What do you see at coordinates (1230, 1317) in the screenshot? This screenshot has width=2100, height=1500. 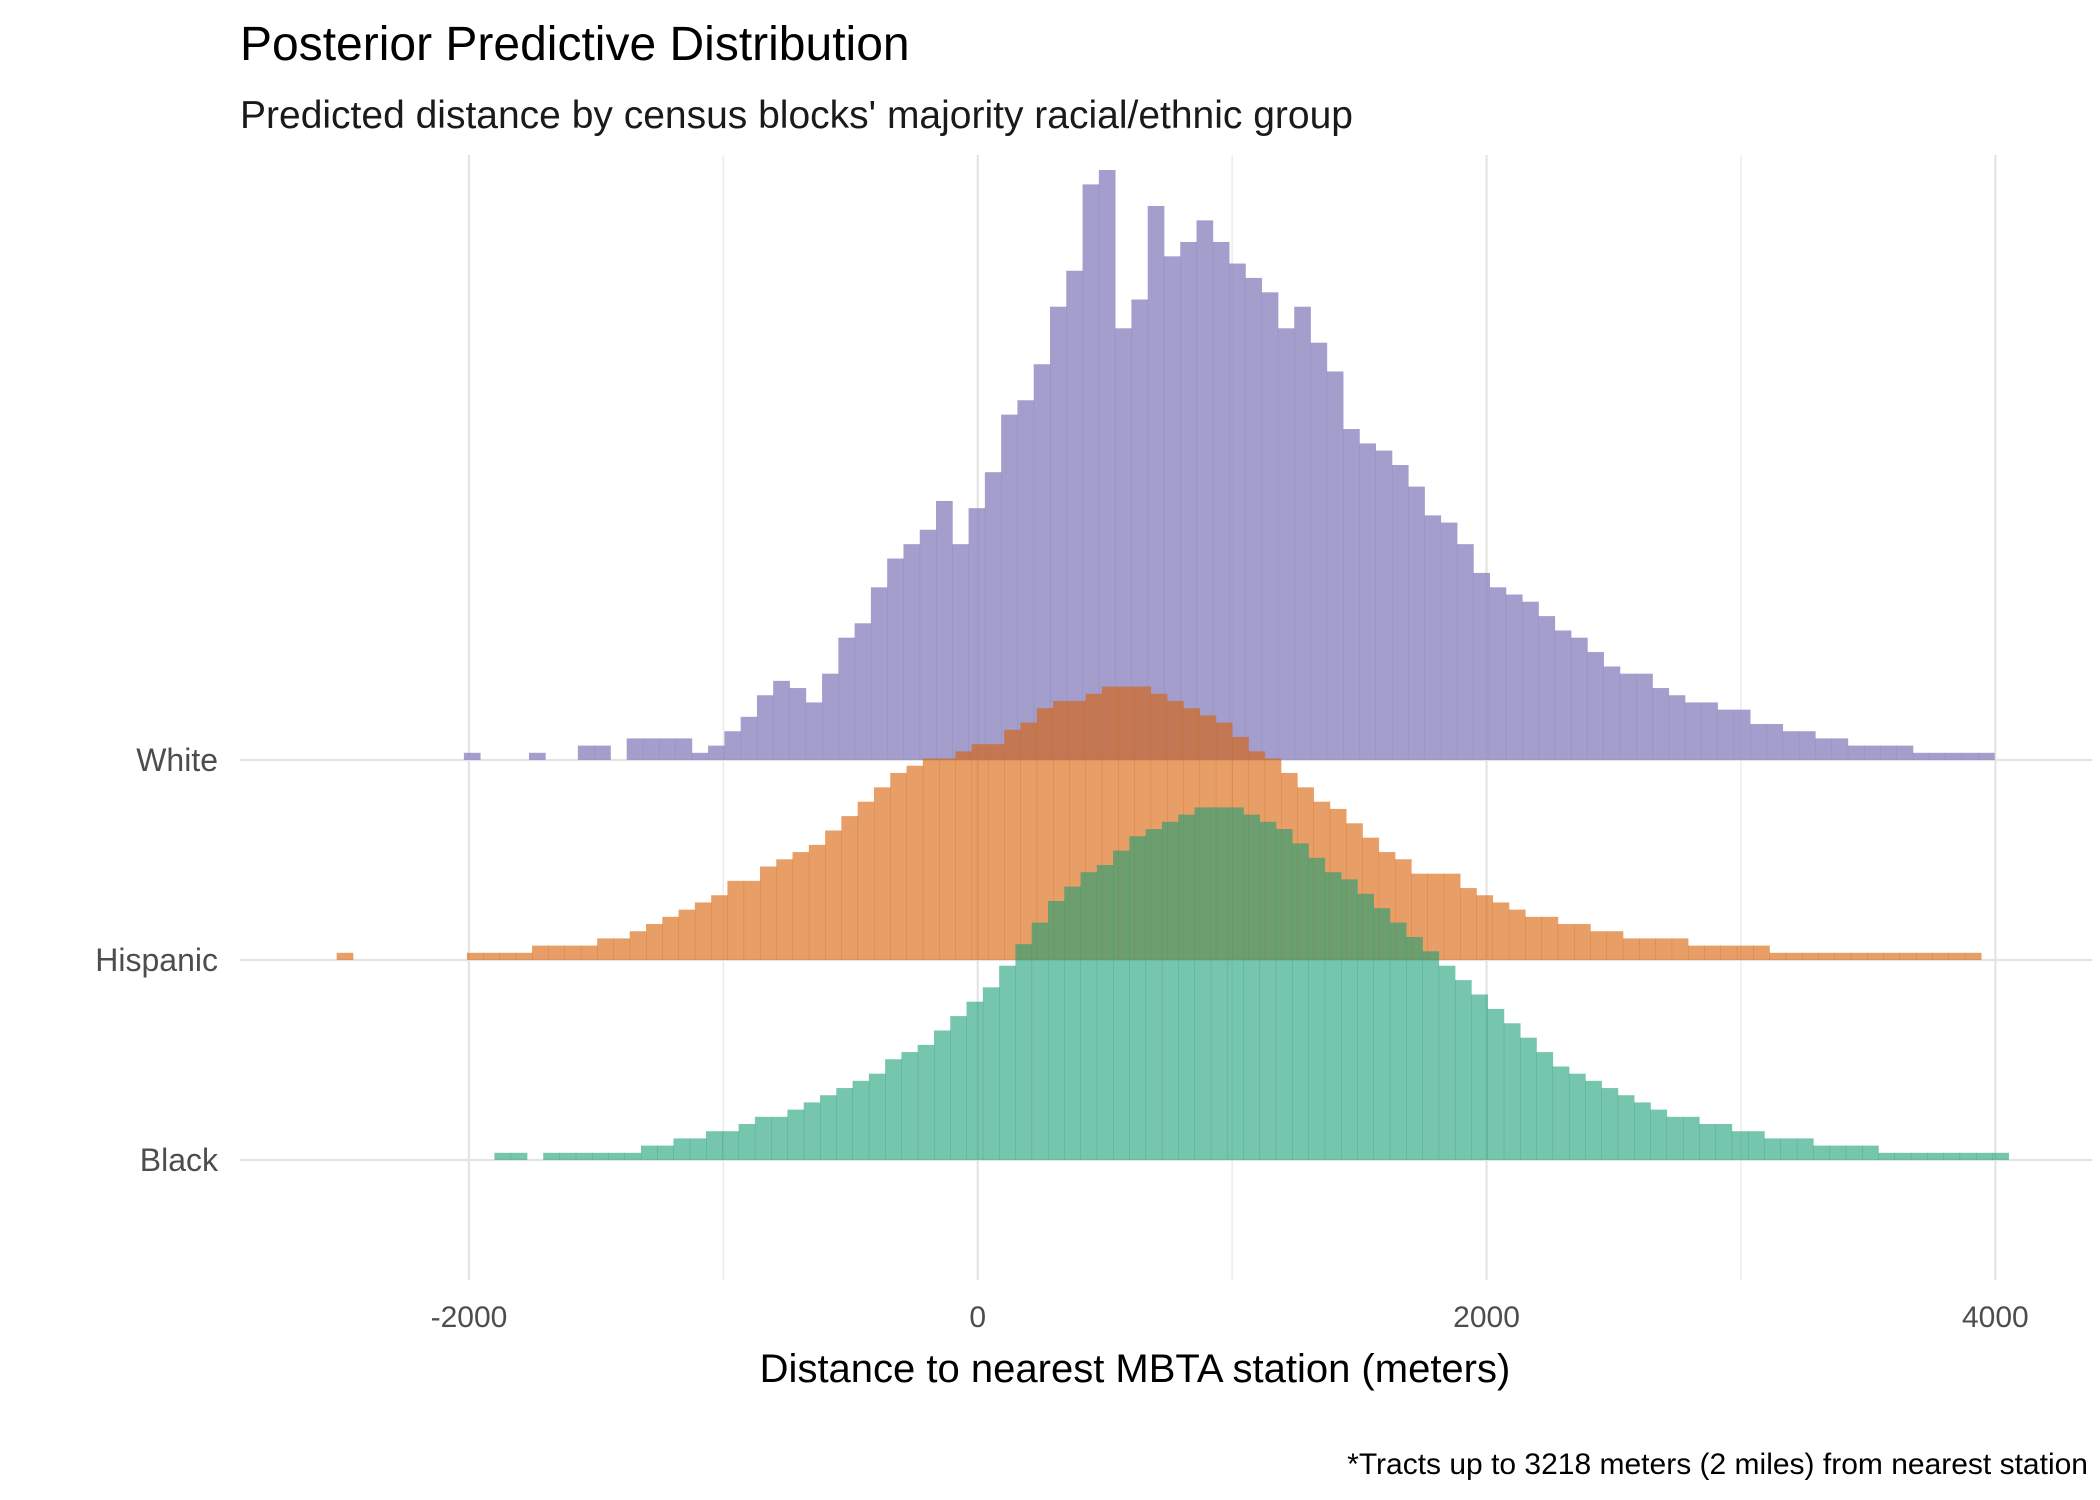 I see `x-axis-ticks: -2000 0 2000 4000` at bounding box center [1230, 1317].